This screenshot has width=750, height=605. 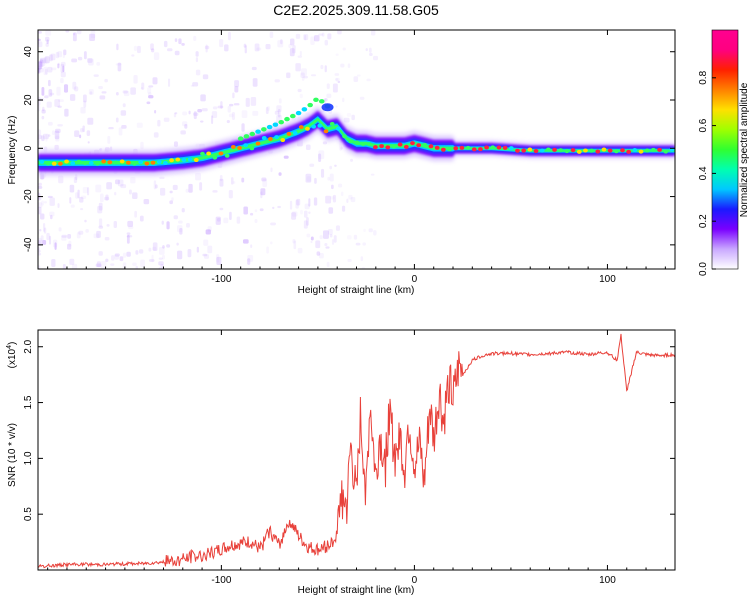 I want to click on colorbar-frame, so click(x=725, y=149).